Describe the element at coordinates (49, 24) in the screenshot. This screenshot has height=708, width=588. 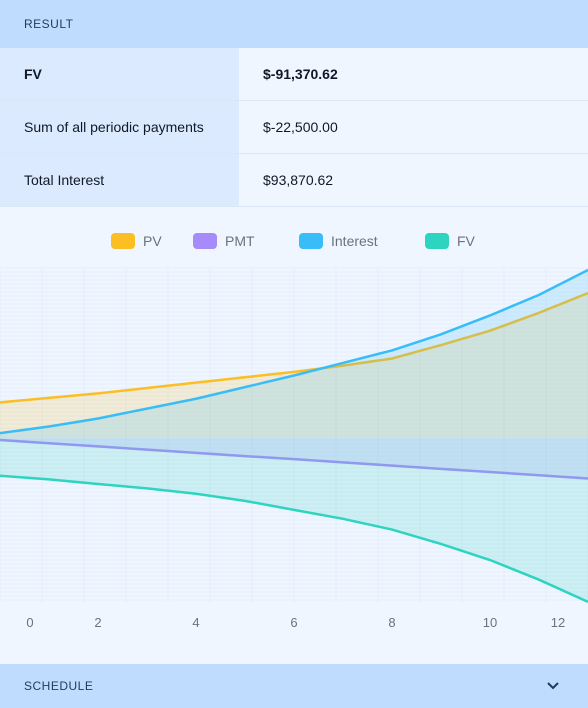
I see `result-title: RESULT` at that location.